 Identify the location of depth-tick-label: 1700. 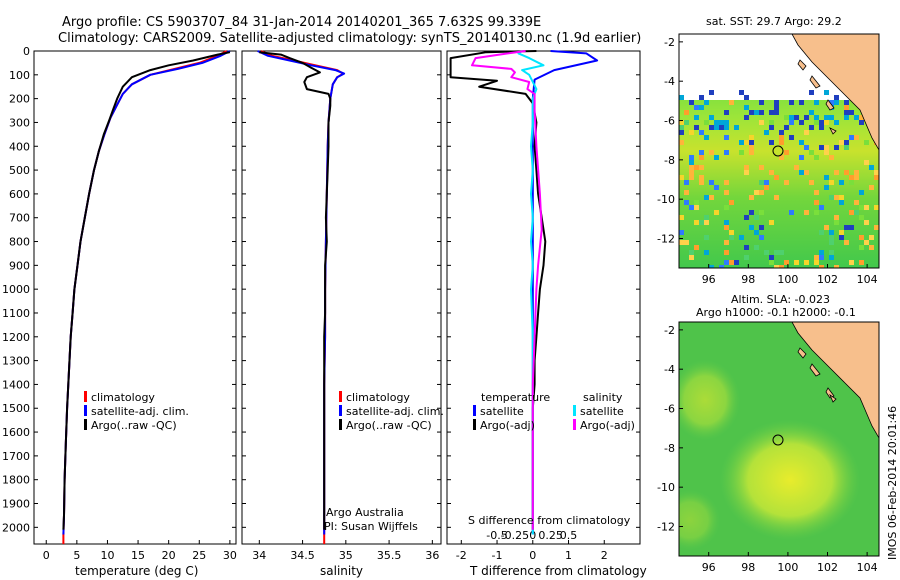
(16, 456).